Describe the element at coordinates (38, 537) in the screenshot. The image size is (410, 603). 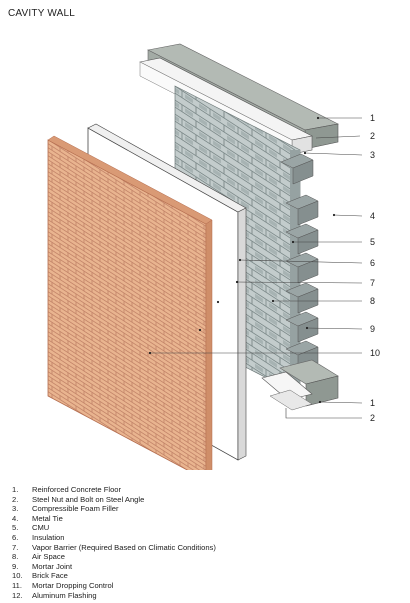
I see `legend-item: 6. Insulation` at that location.